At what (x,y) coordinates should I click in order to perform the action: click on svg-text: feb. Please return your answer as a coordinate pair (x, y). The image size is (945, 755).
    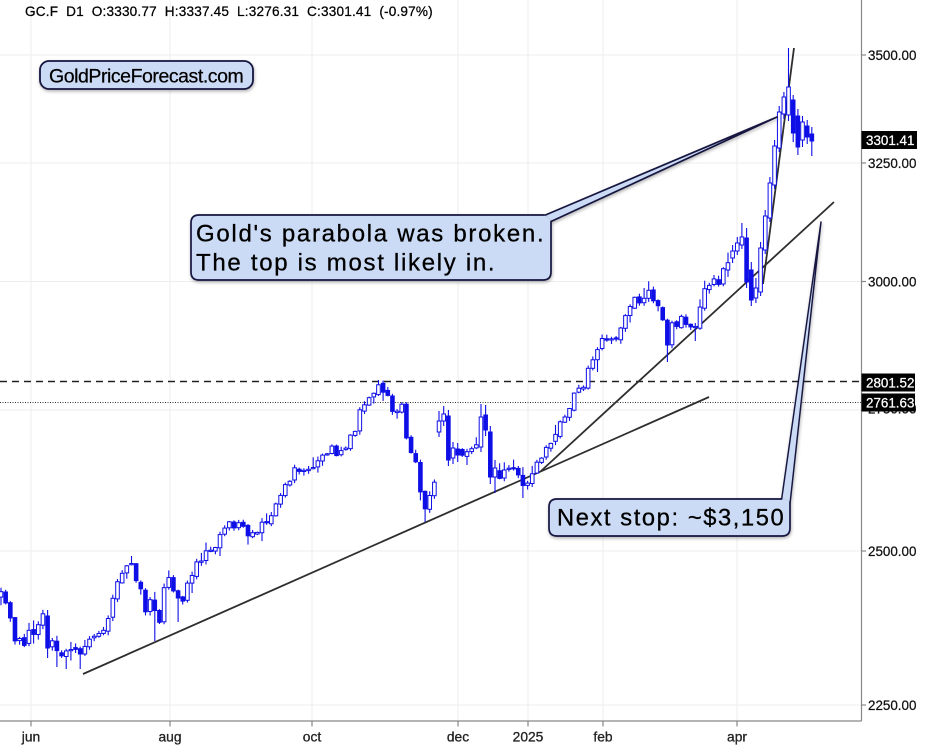
    Looking at the image, I should click on (603, 737).